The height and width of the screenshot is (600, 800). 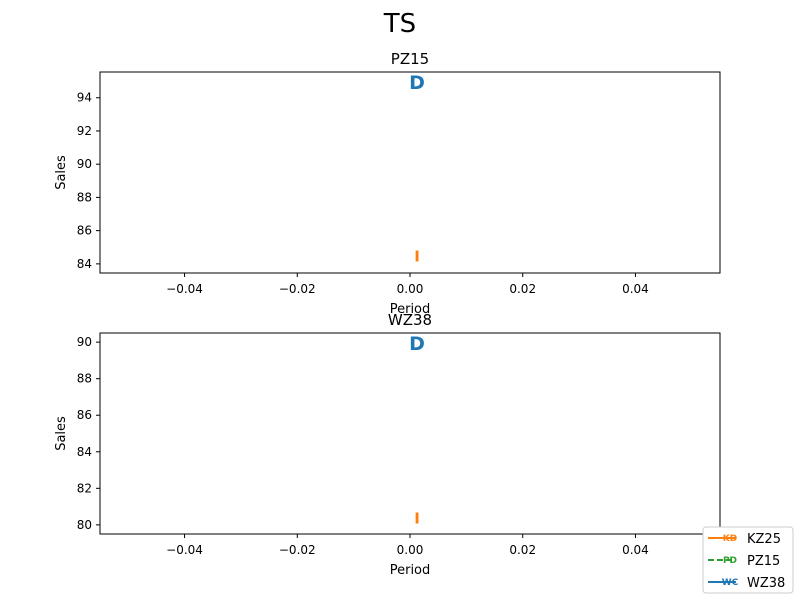 What do you see at coordinates (766, 583) in the screenshot?
I see `legend-label: WZ38` at bounding box center [766, 583].